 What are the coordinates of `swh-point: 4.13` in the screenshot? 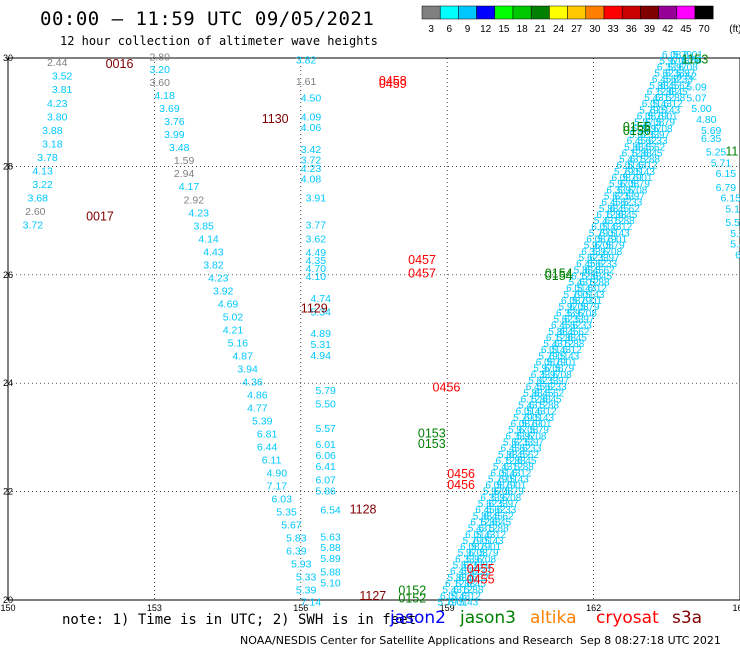 It's located at (42, 172).